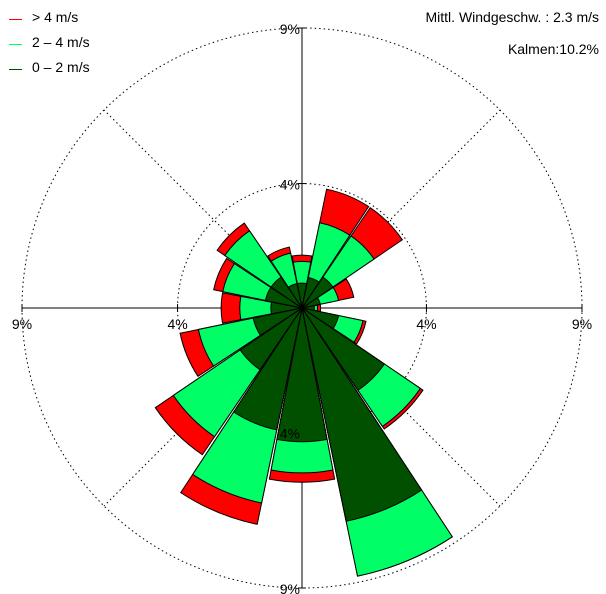  I want to click on legend-swatch-0to2, so click(15, 69).